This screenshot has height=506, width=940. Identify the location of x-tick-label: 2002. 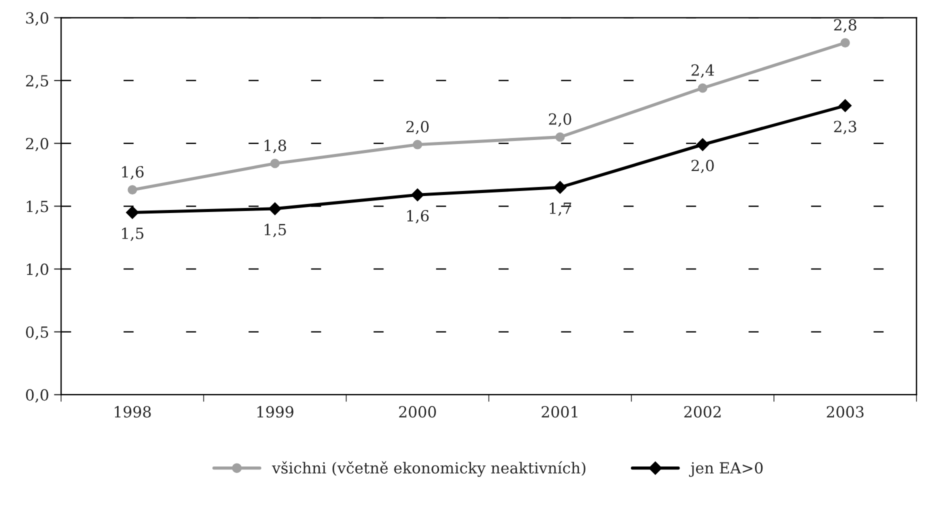
(702, 412).